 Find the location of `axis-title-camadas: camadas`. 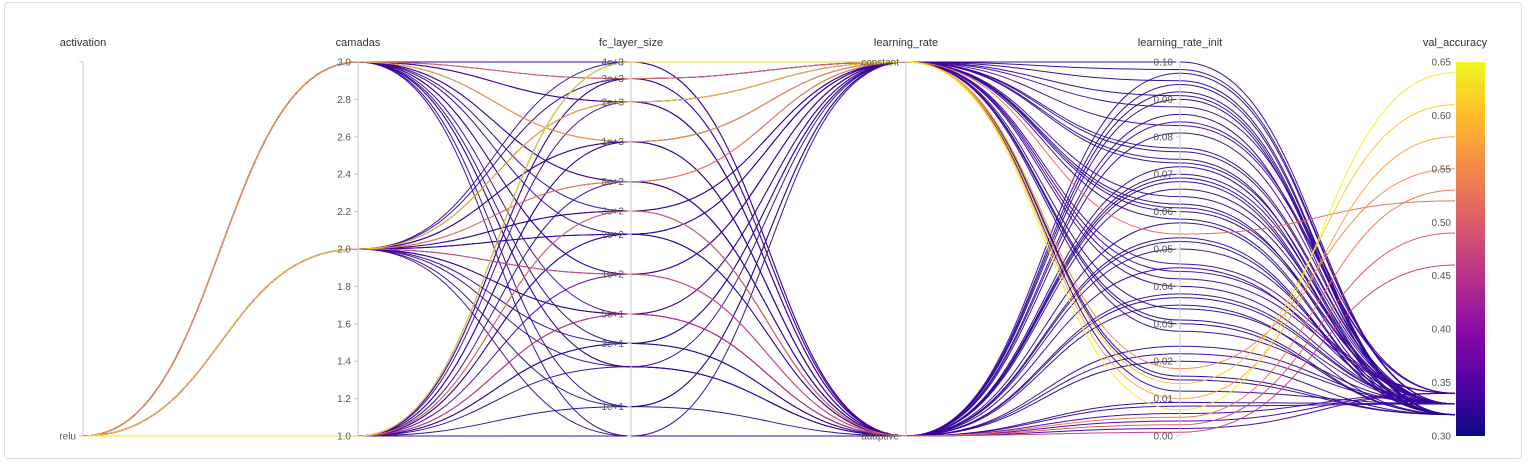

axis-title-camadas: camadas is located at coordinates (358, 43).